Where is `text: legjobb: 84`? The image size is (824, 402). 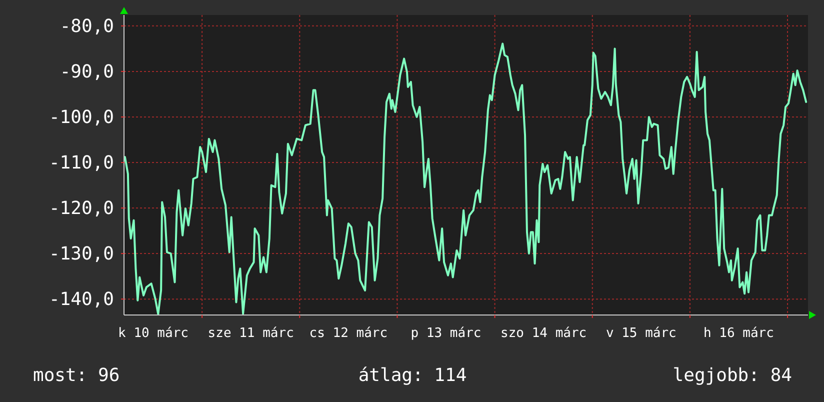 text: legjobb: 84 is located at coordinates (732, 375).